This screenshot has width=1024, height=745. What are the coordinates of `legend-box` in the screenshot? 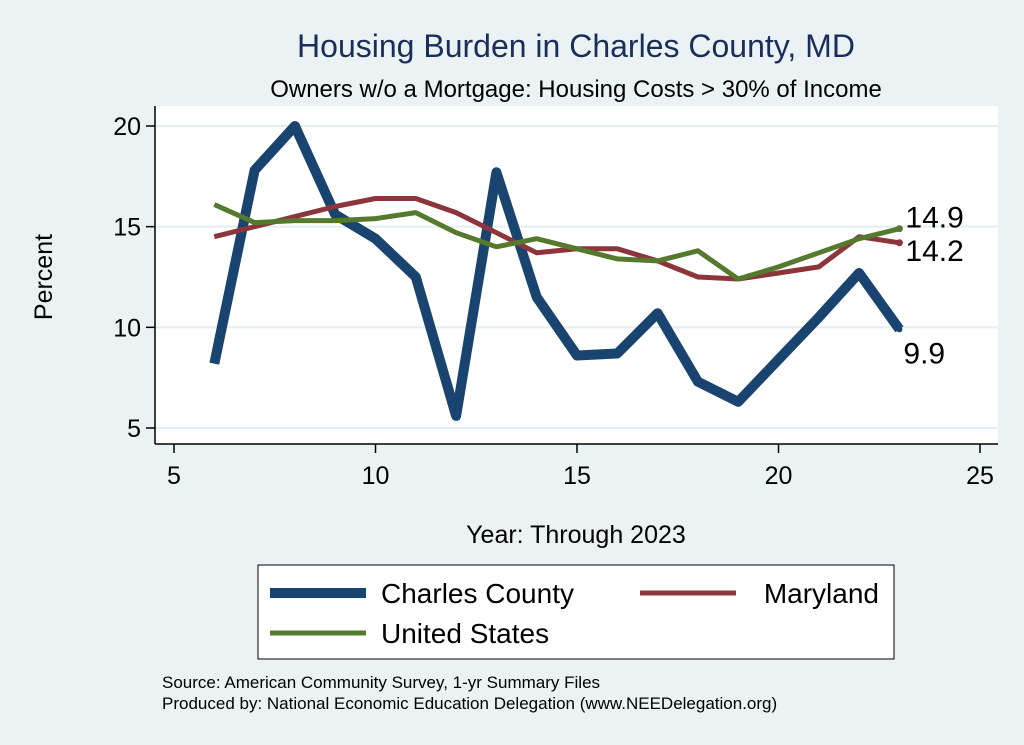 It's located at (576, 612).